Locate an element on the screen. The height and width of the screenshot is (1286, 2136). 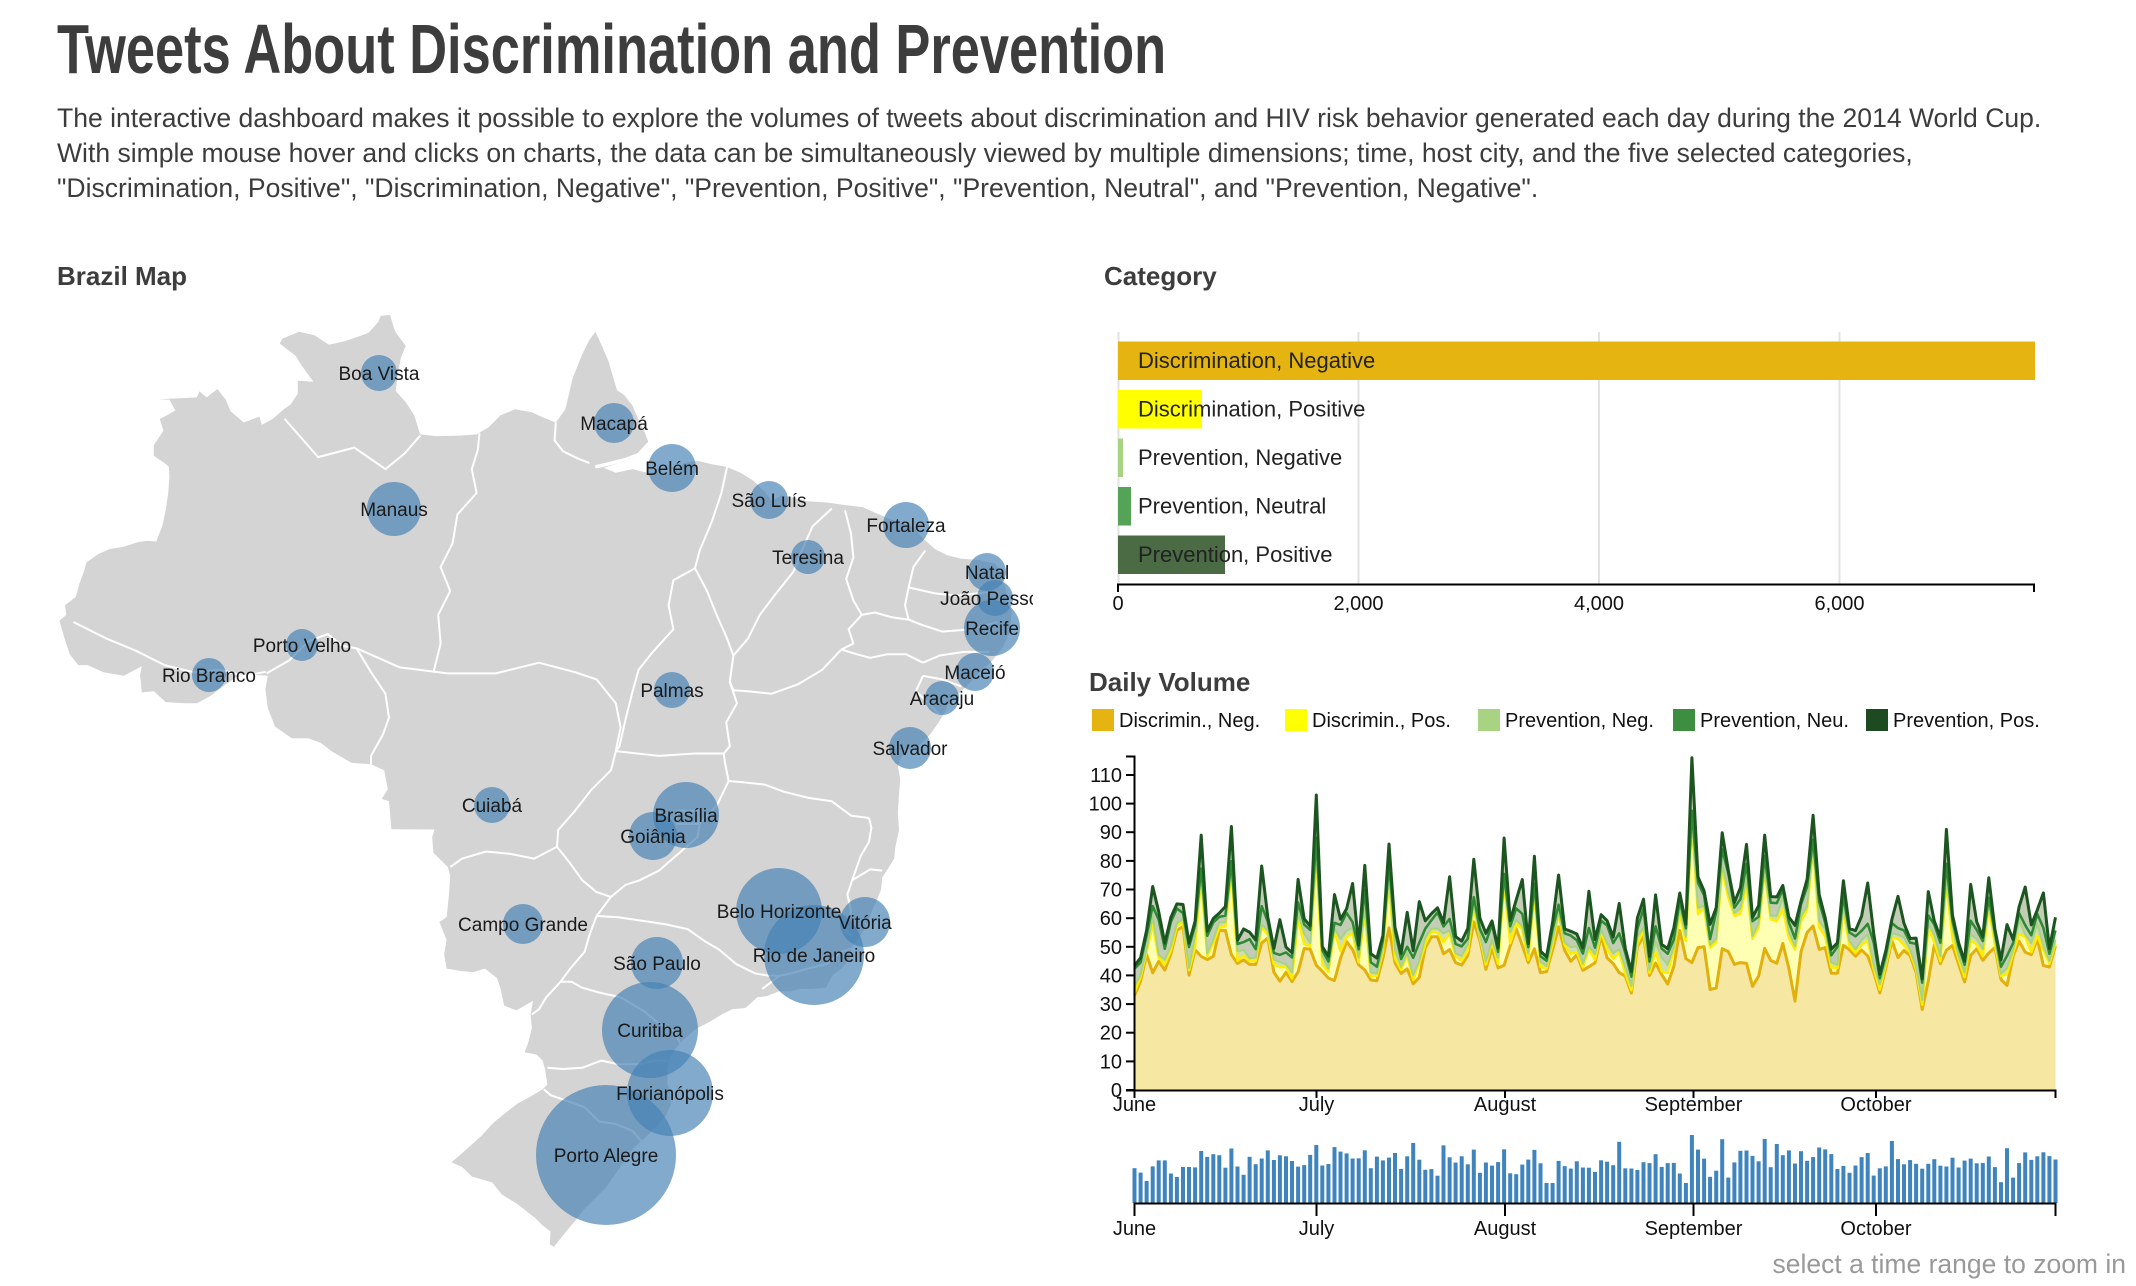
svg-text: Rio de Janeiro is located at coordinates (814, 956).